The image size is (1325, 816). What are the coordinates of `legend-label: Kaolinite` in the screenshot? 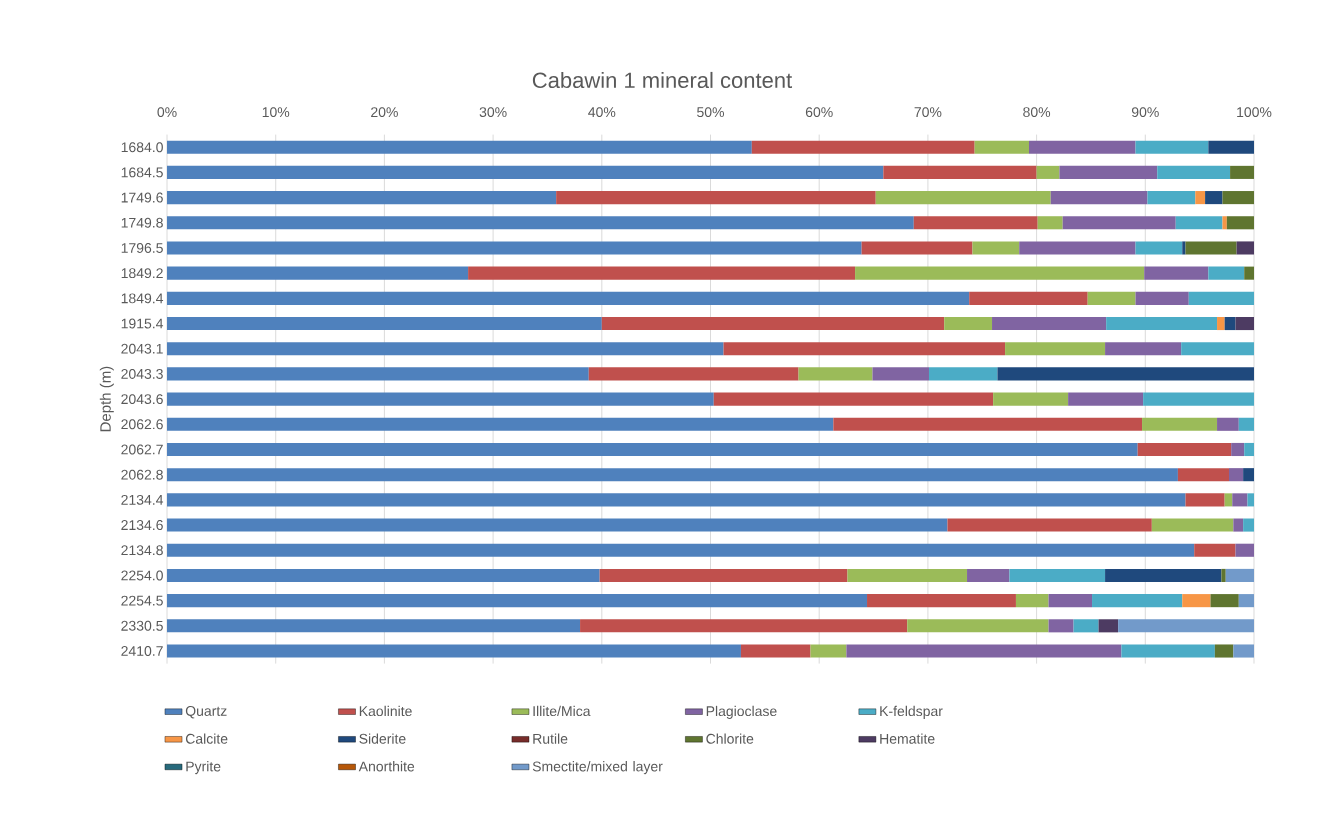 It's located at (385, 711).